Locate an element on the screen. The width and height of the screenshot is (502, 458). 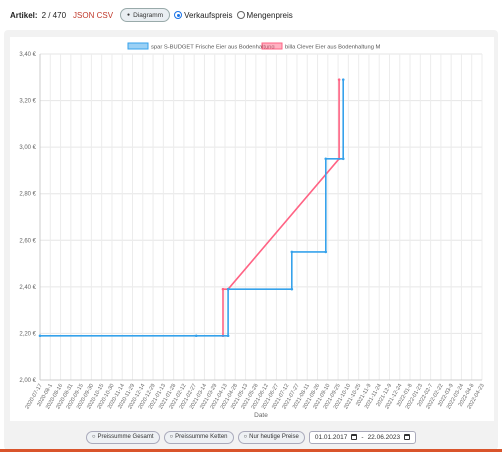
date-from-value: 01.01.2017 is located at coordinates (331, 437).